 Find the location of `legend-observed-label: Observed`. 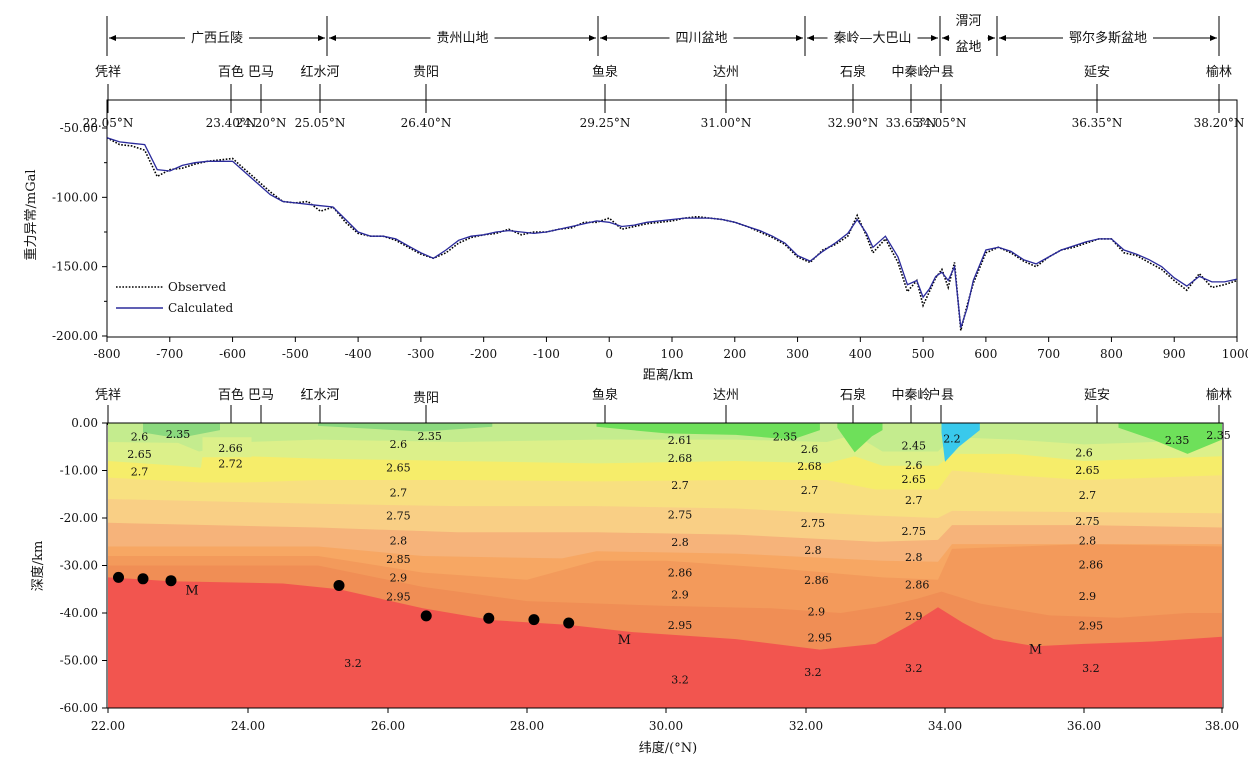

legend-observed-label: Observed is located at coordinates (197, 287).